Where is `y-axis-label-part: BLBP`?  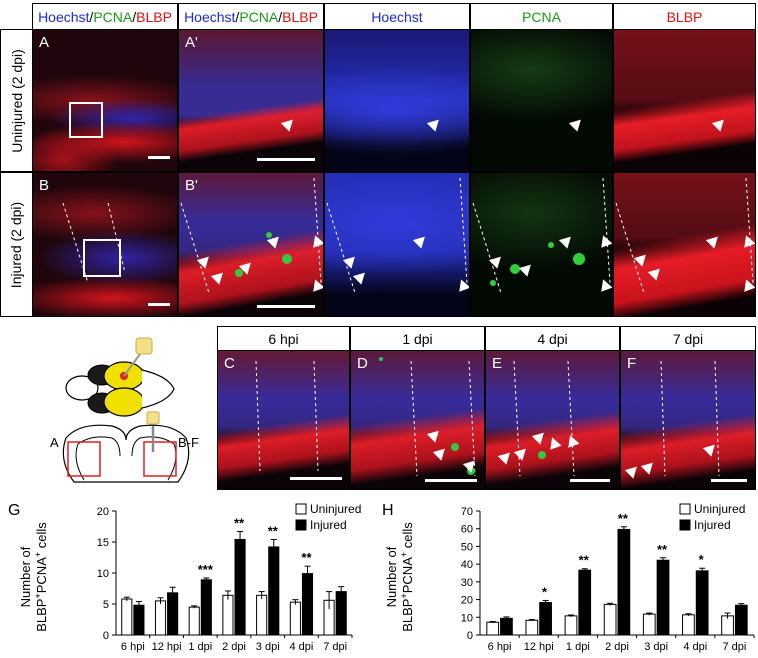
y-axis-label-part: BLBP is located at coordinates (407, 615).